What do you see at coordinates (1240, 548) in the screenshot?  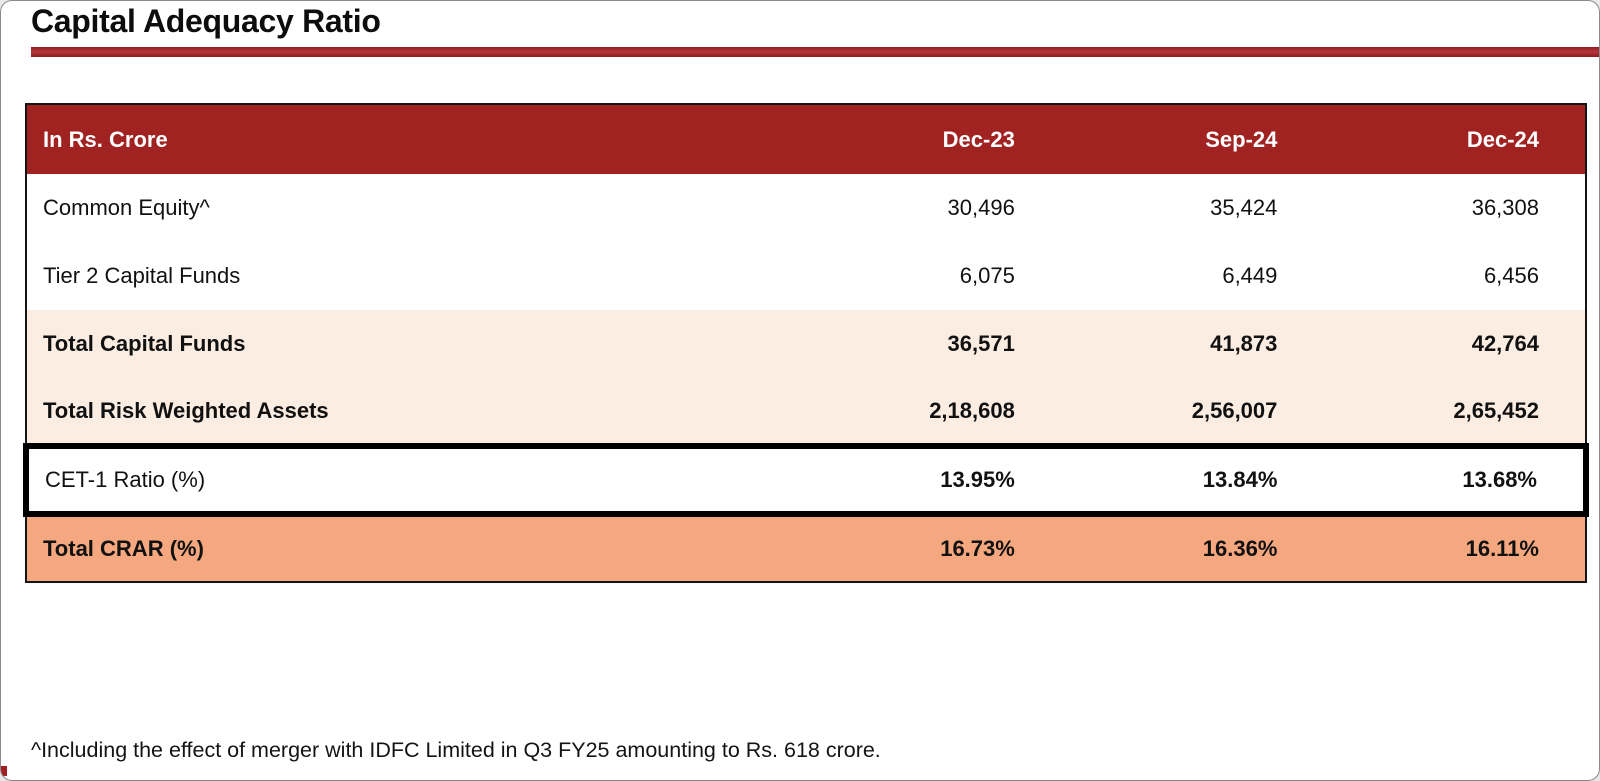 I see `table-cell: 16.36%` at bounding box center [1240, 548].